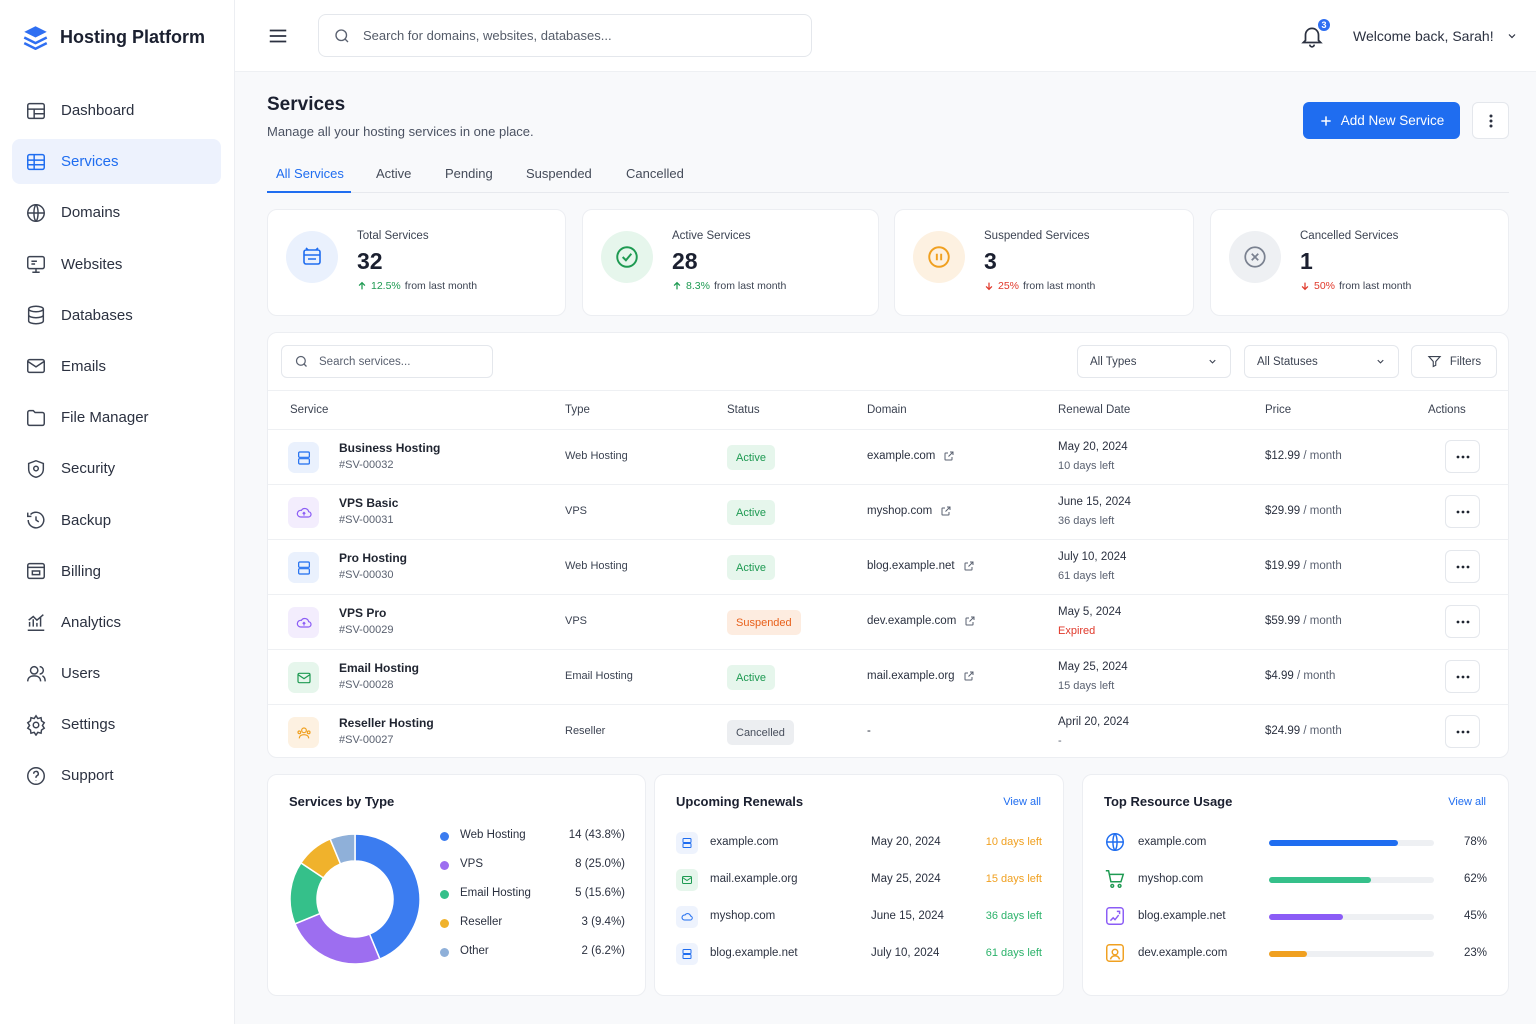  Describe the element at coordinates (1283, 456) in the screenshot. I see `price-amount: $12.99` at that location.